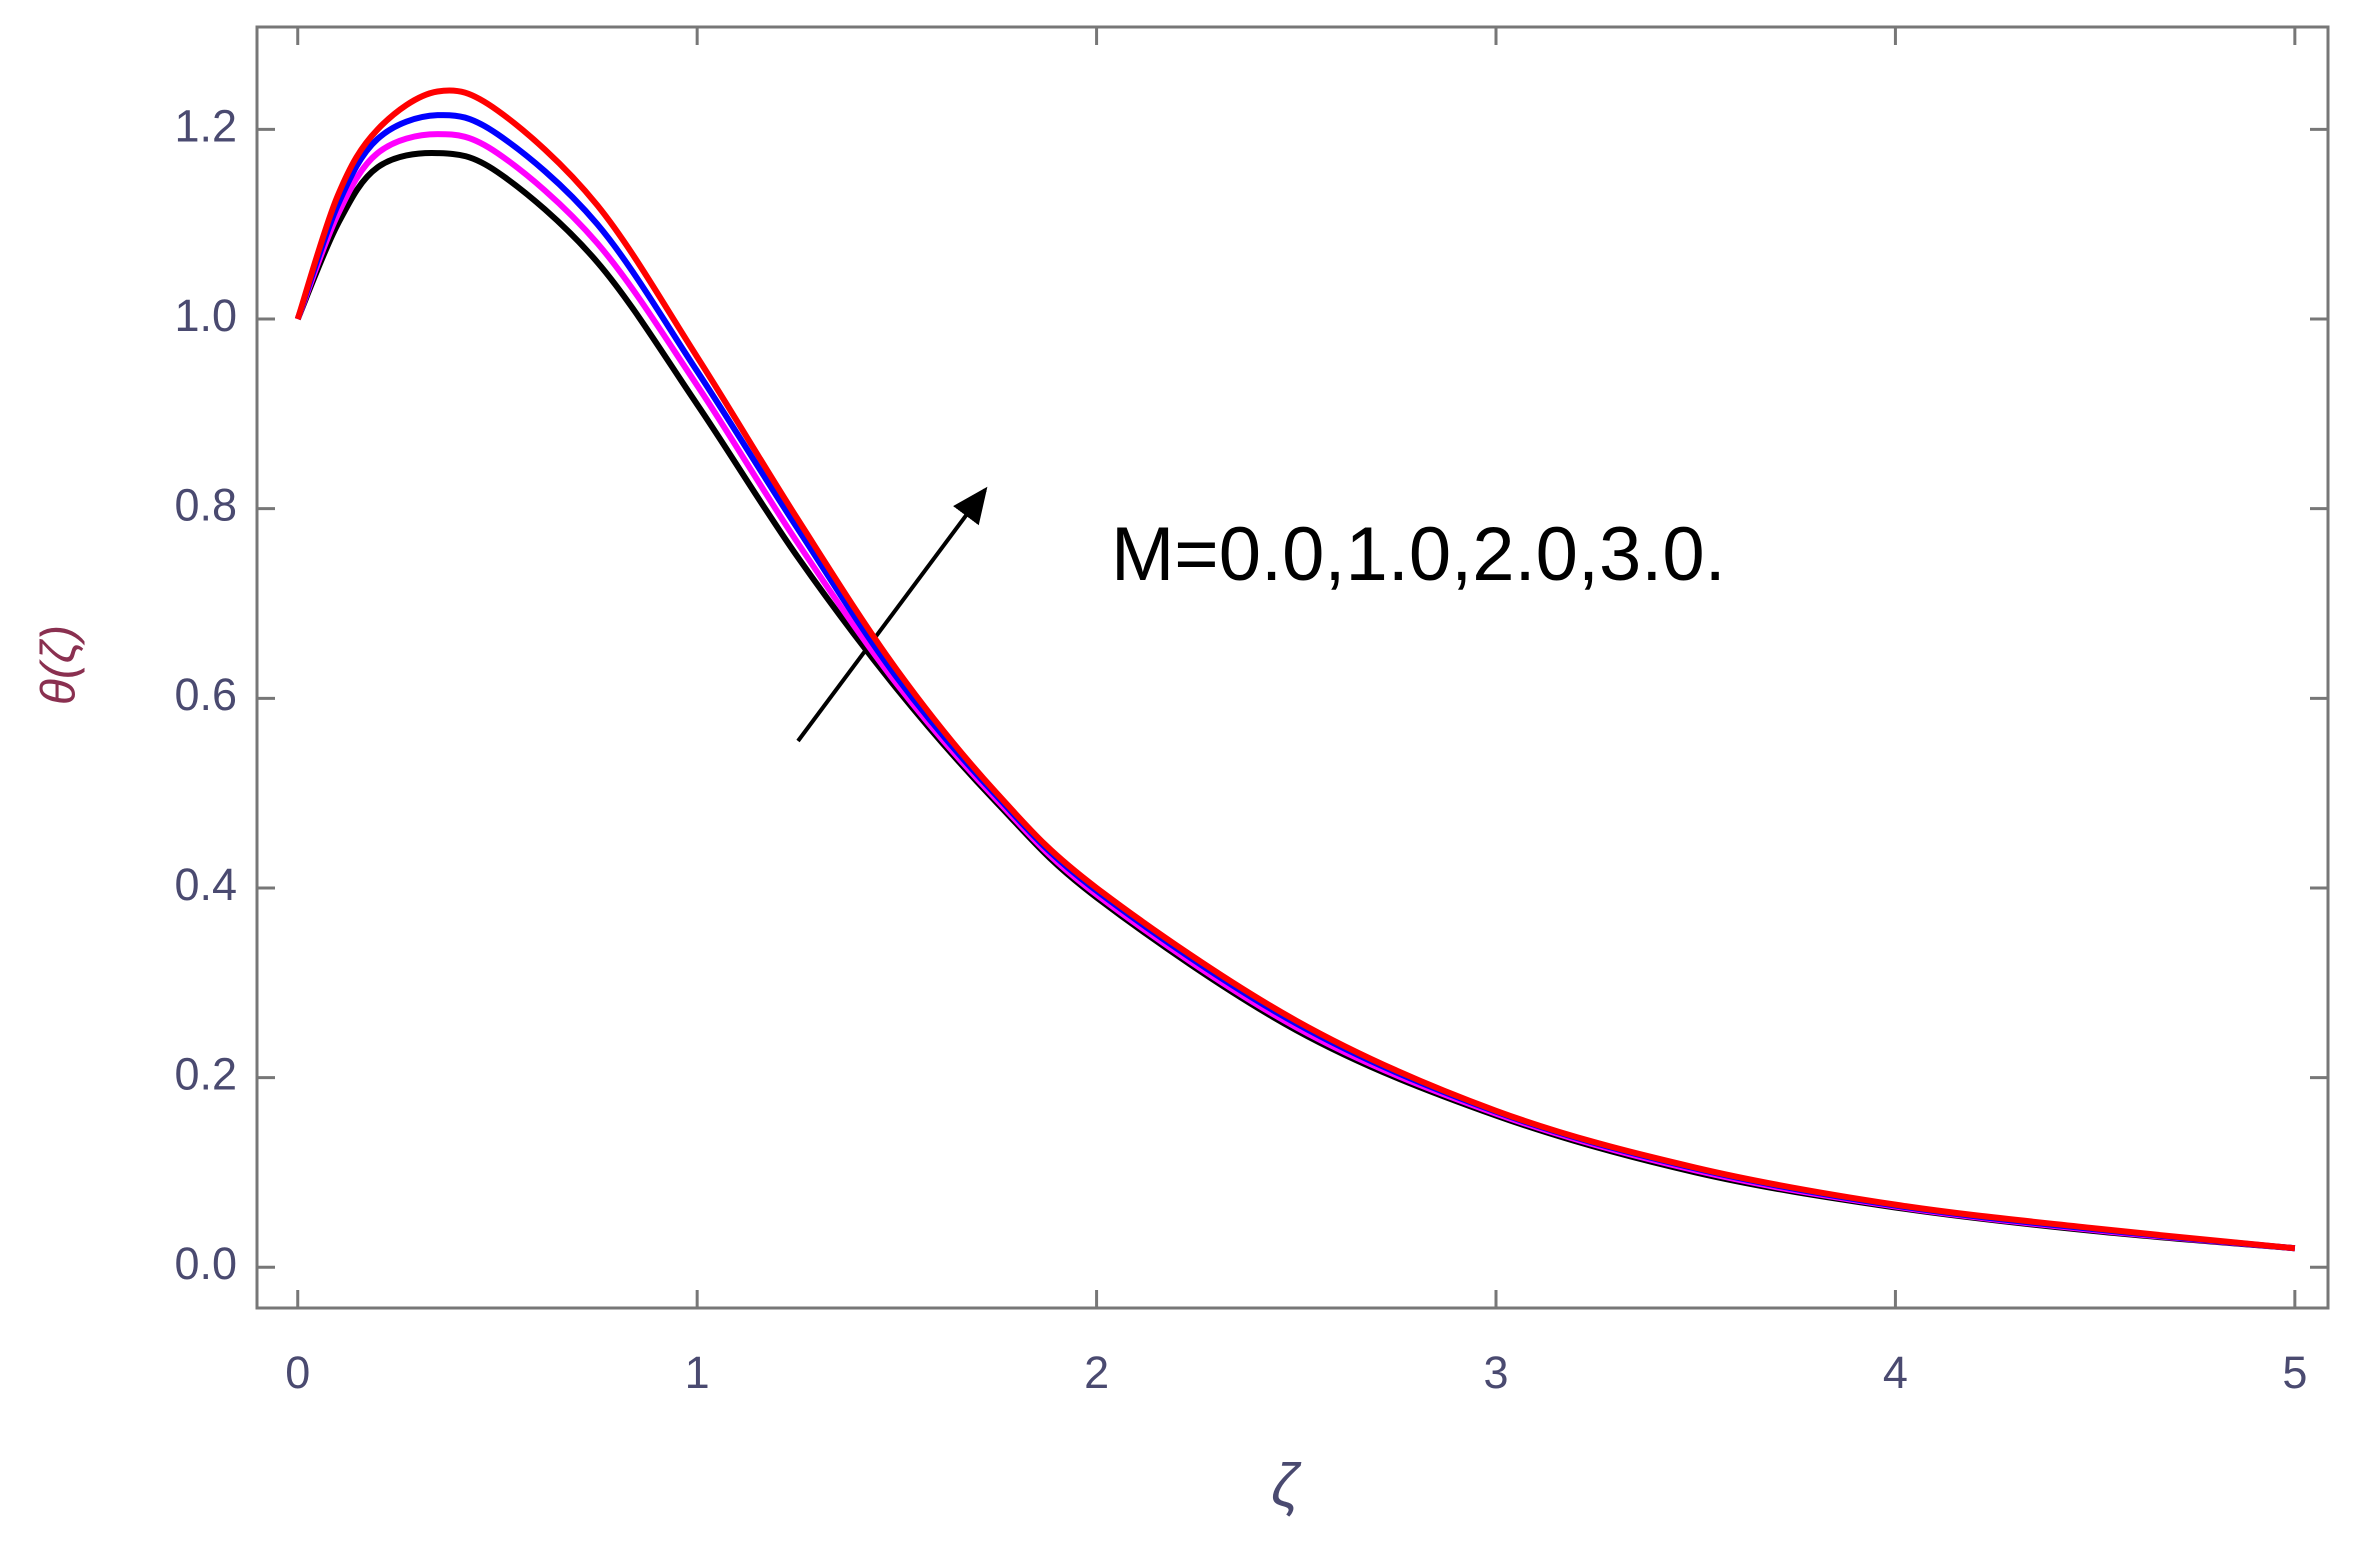  What do you see at coordinates (1495, 1372) in the screenshot?
I see `x-tick-label: 3` at bounding box center [1495, 1372].